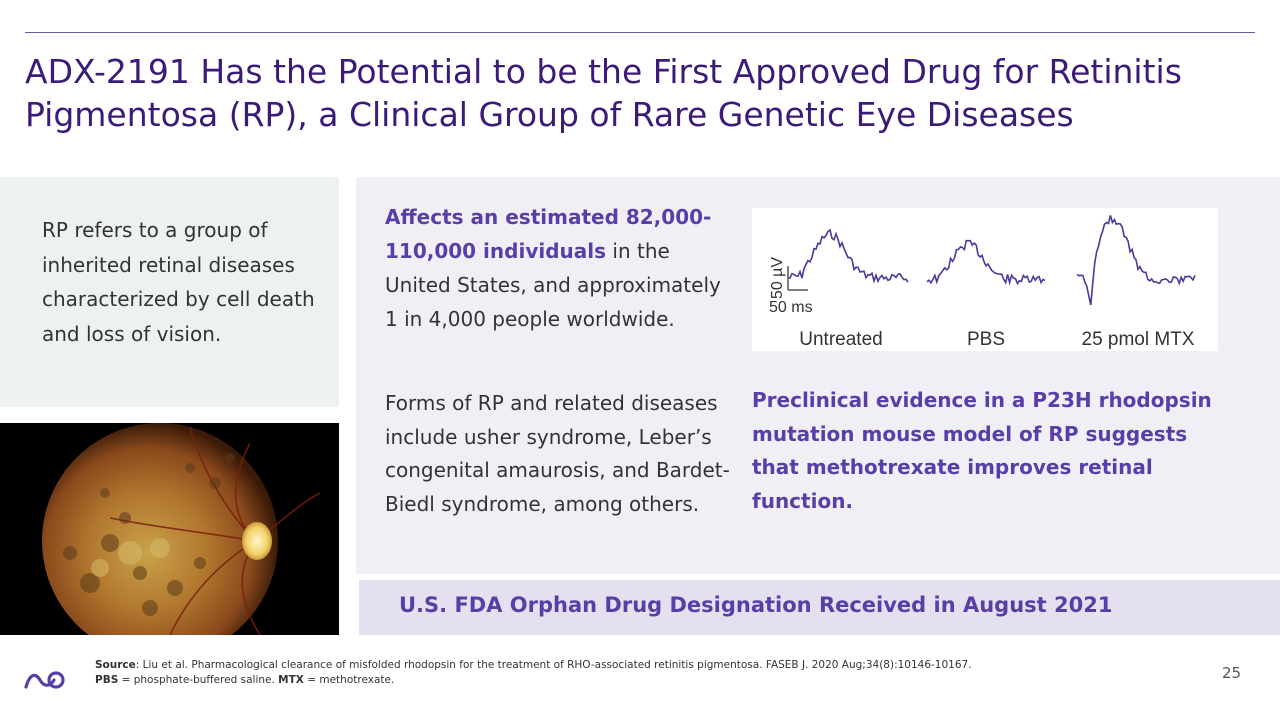  I want to click on erg-trace-mtx, so click(1136, 260).